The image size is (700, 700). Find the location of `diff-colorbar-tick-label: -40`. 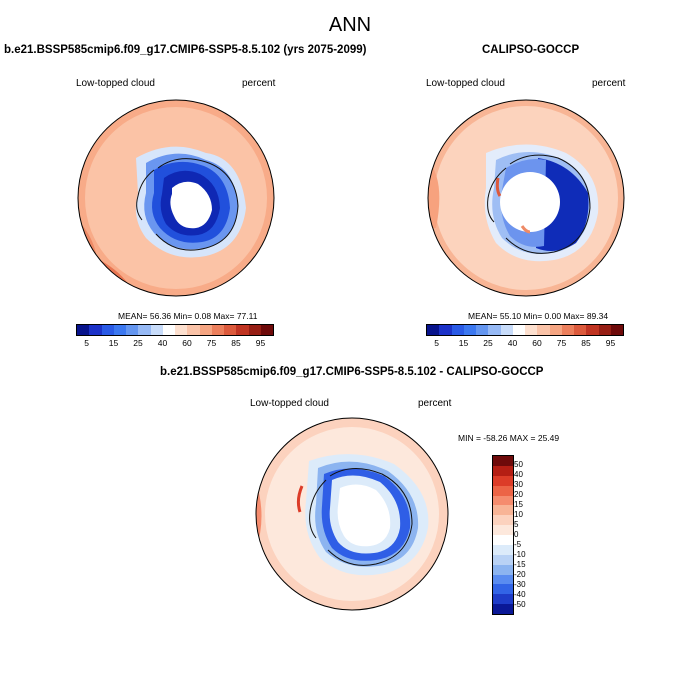

diff-colorbar-tick-label: -40 is located at coordinates (520, 594).